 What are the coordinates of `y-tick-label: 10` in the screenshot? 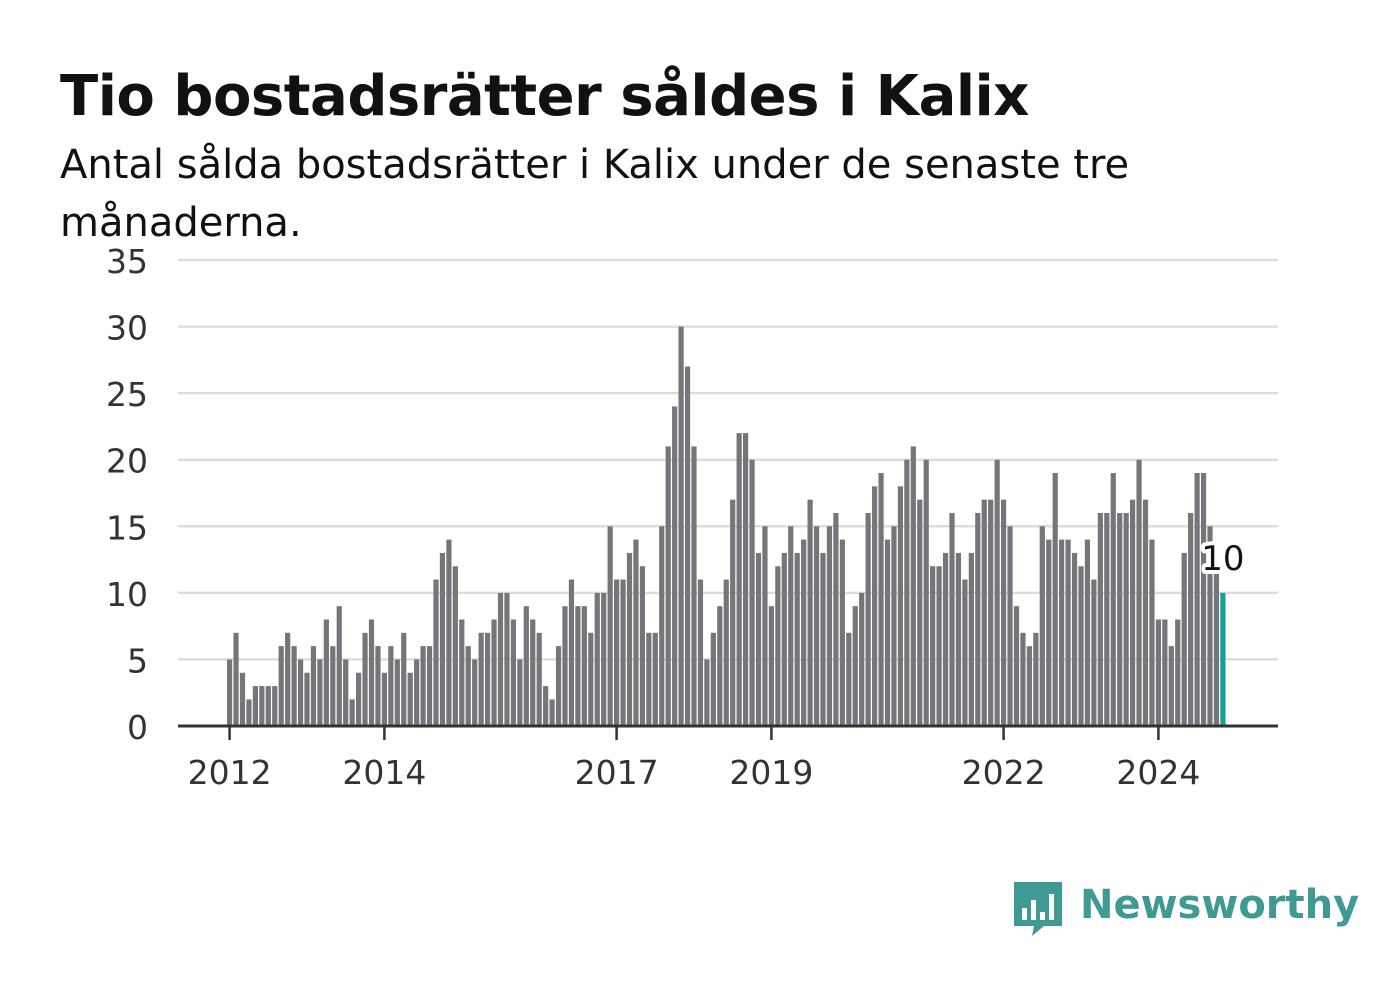 It's located at (127, 594).